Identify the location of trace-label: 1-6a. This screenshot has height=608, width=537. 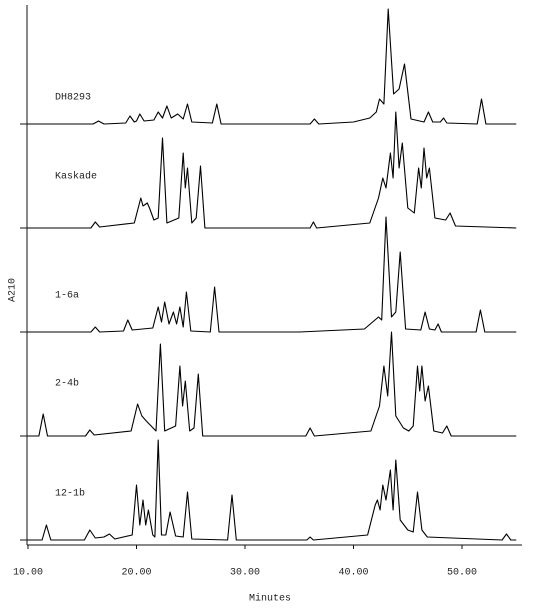
(67, 296).